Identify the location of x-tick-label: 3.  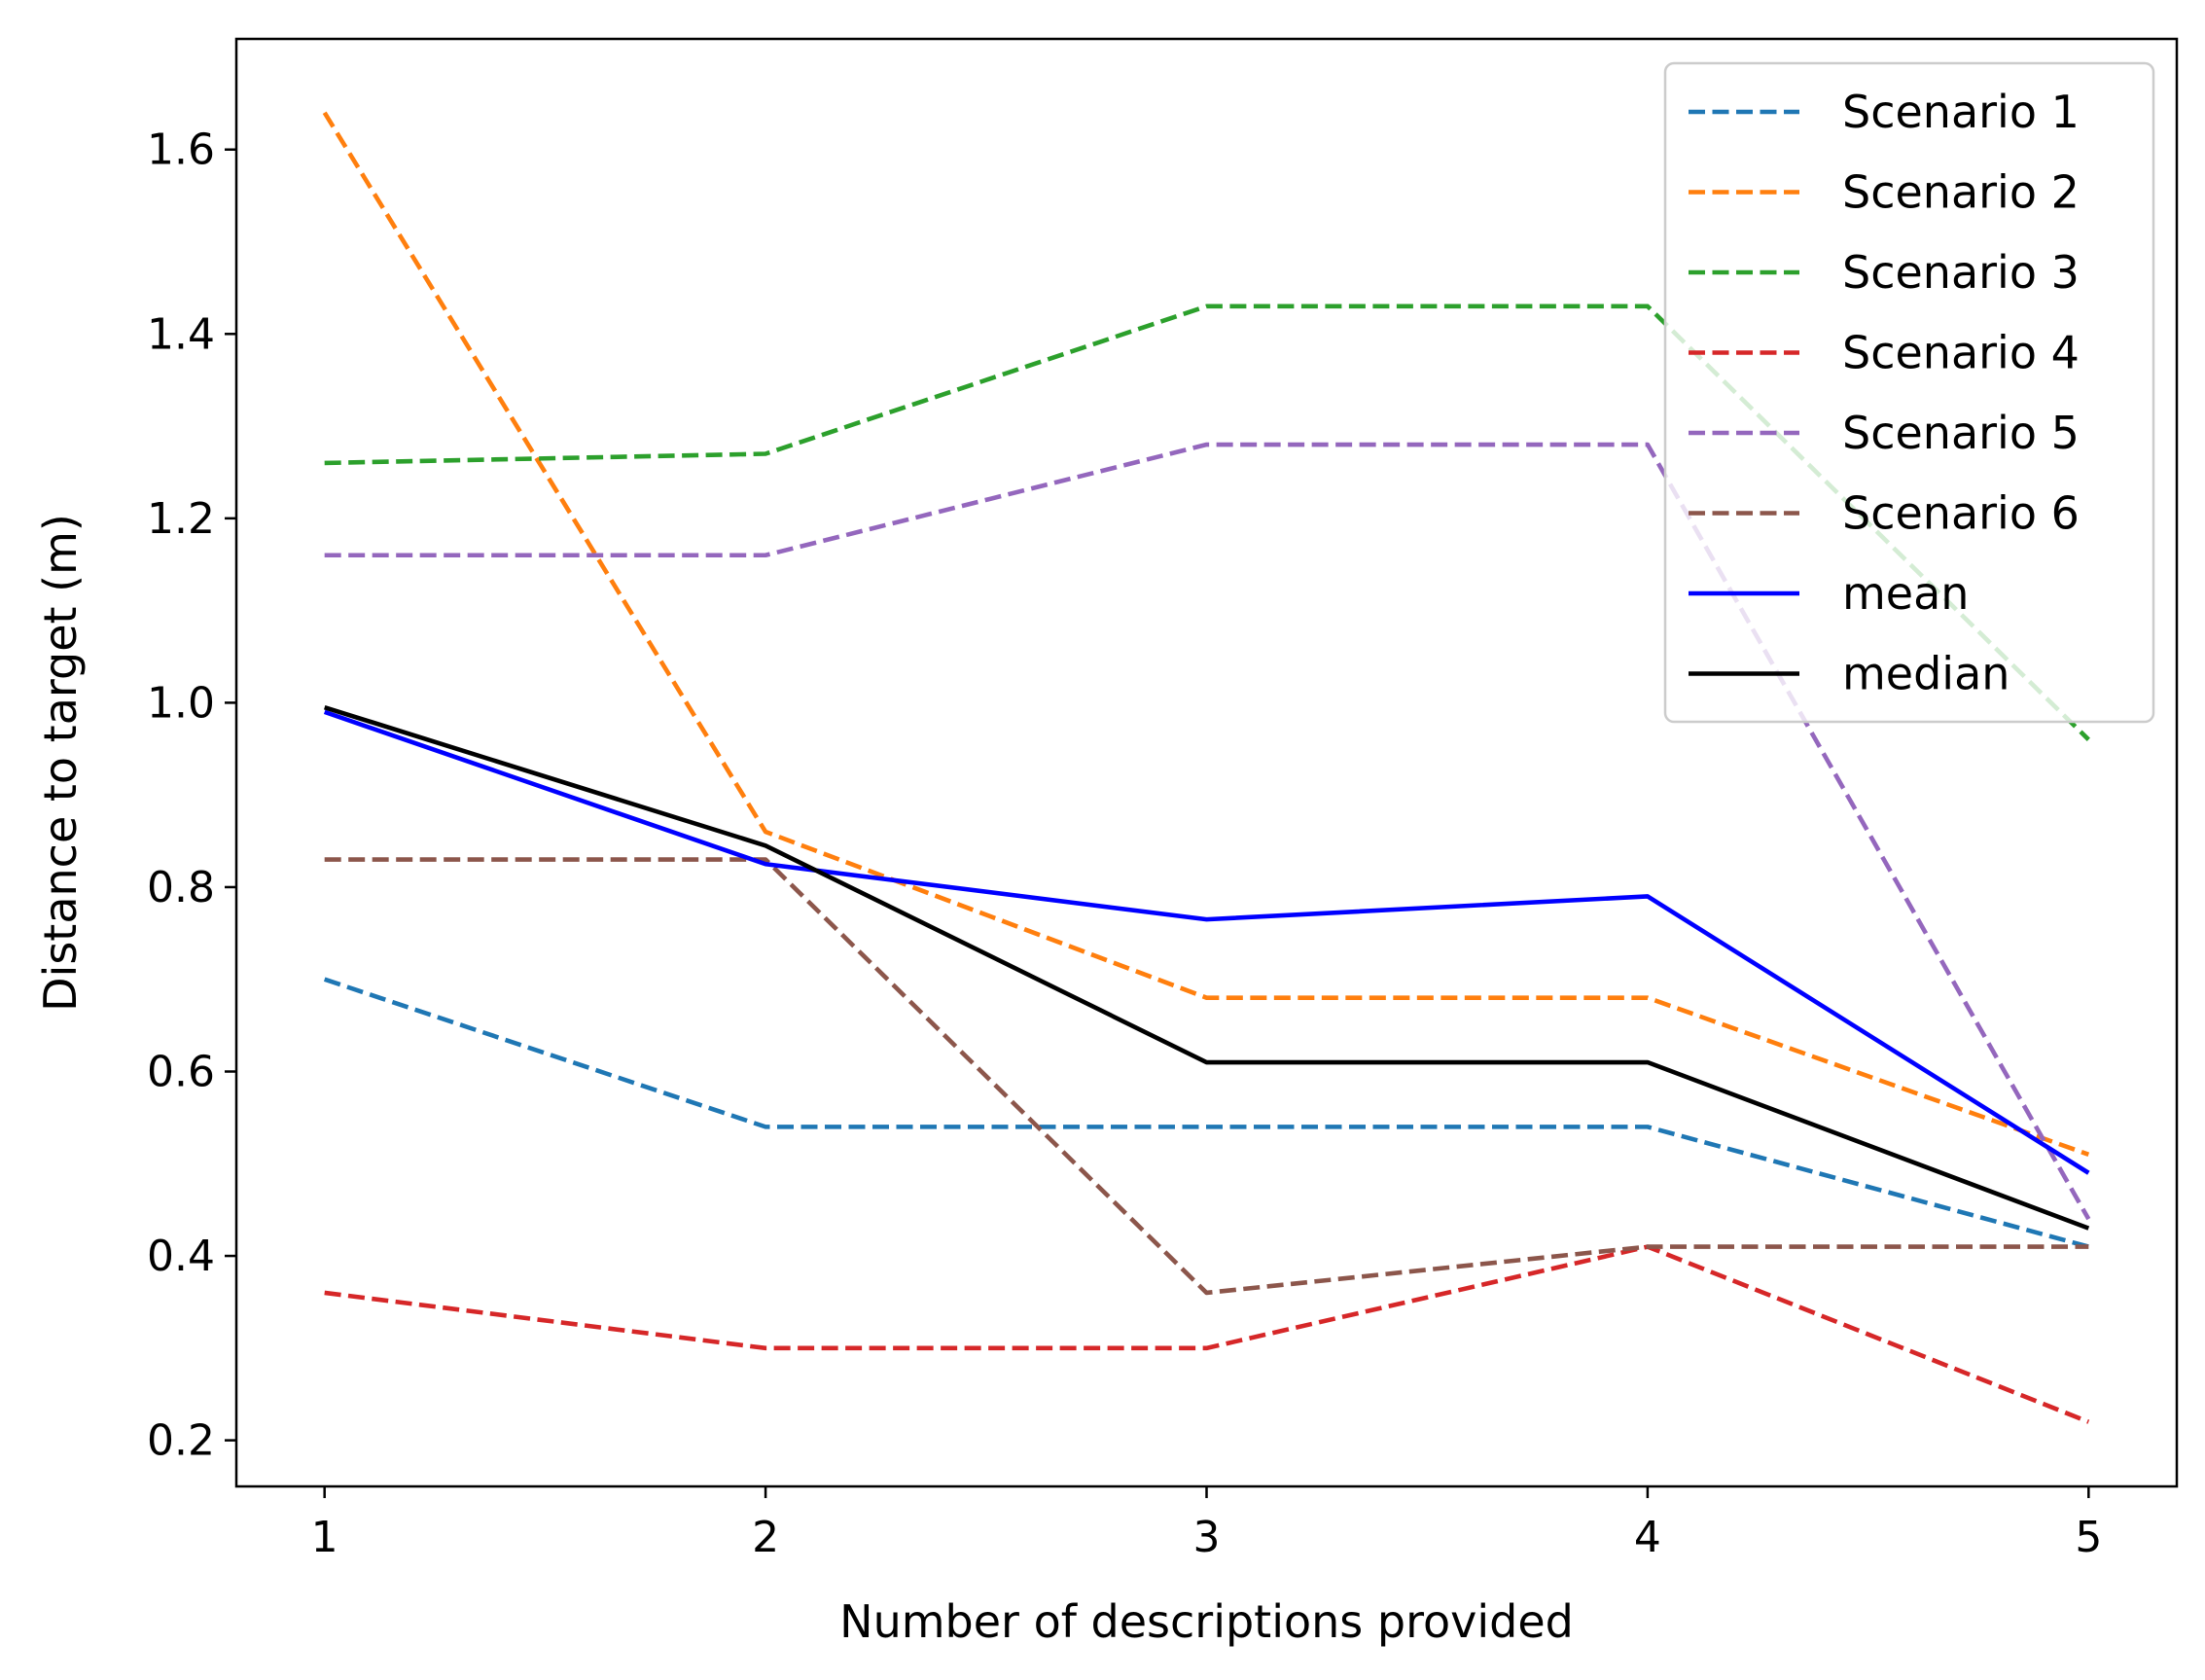
(1207, 1537).